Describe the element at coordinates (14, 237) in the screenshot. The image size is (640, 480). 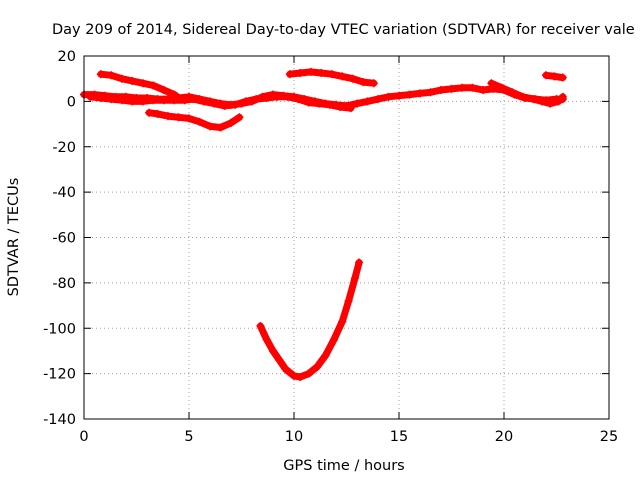
I see `y-axis-label: SDTVAR / TECUs` at that location.